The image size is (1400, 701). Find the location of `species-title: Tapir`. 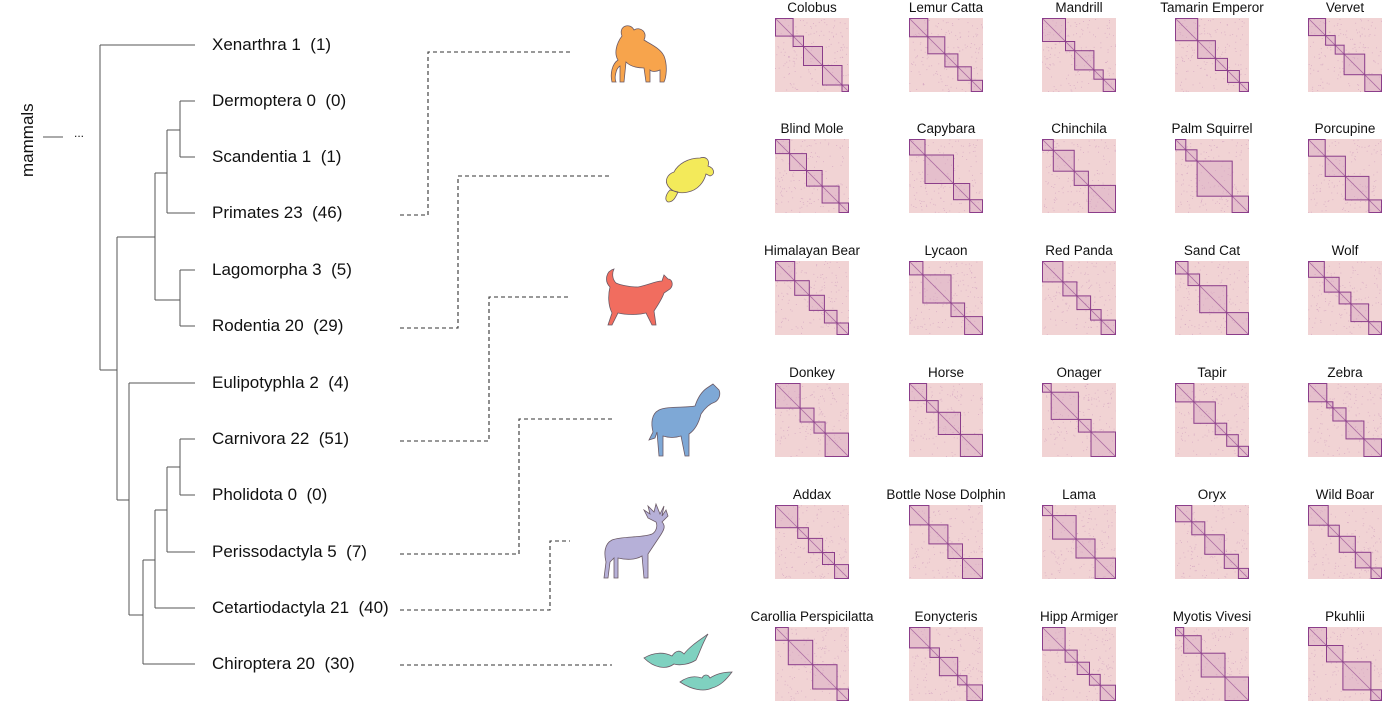

species-title: Tapir is located at coordinates (1212, 373).